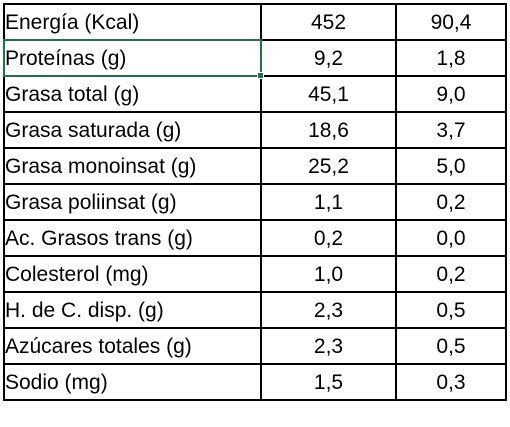  I want to click on table-row: Energía (Kcal) 452 90,4, so click(255, 22).